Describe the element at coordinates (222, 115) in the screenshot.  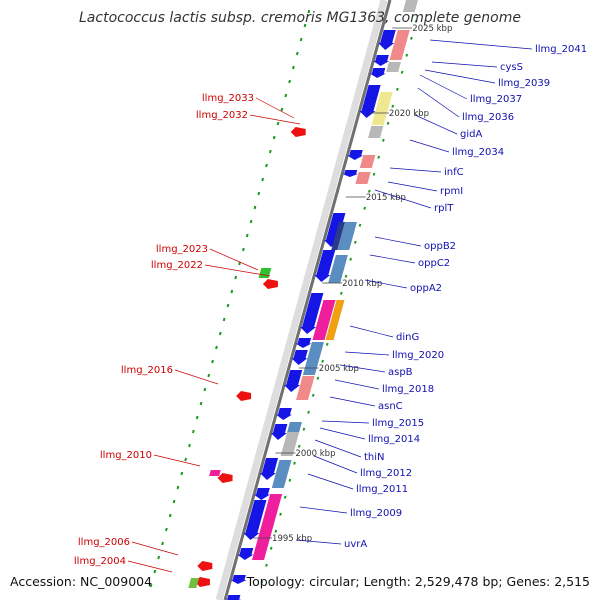
I see `gene-label-left: llmg_2032` at that location.